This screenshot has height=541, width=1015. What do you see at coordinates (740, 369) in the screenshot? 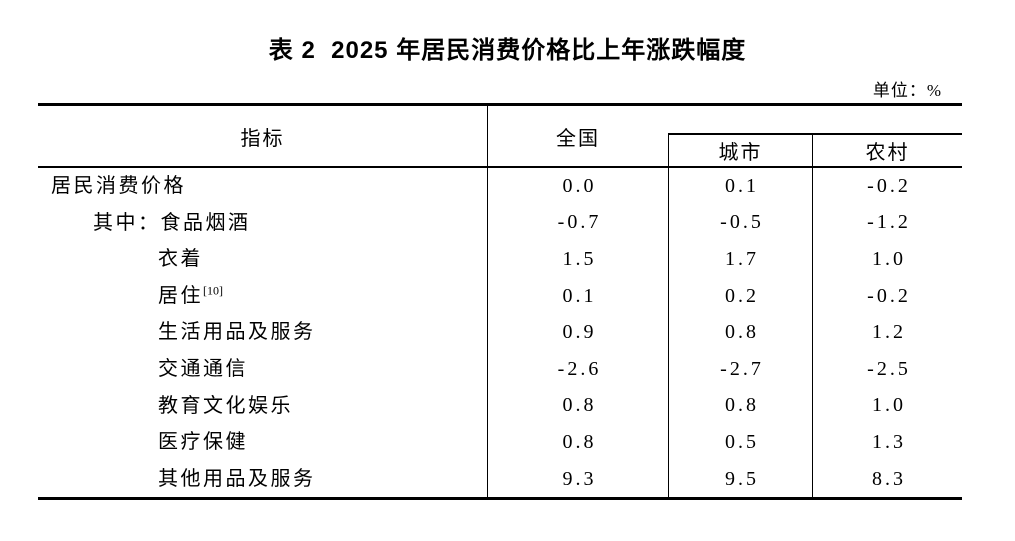
I see `value-urban: -2.7` at bounding box center [740, 369].